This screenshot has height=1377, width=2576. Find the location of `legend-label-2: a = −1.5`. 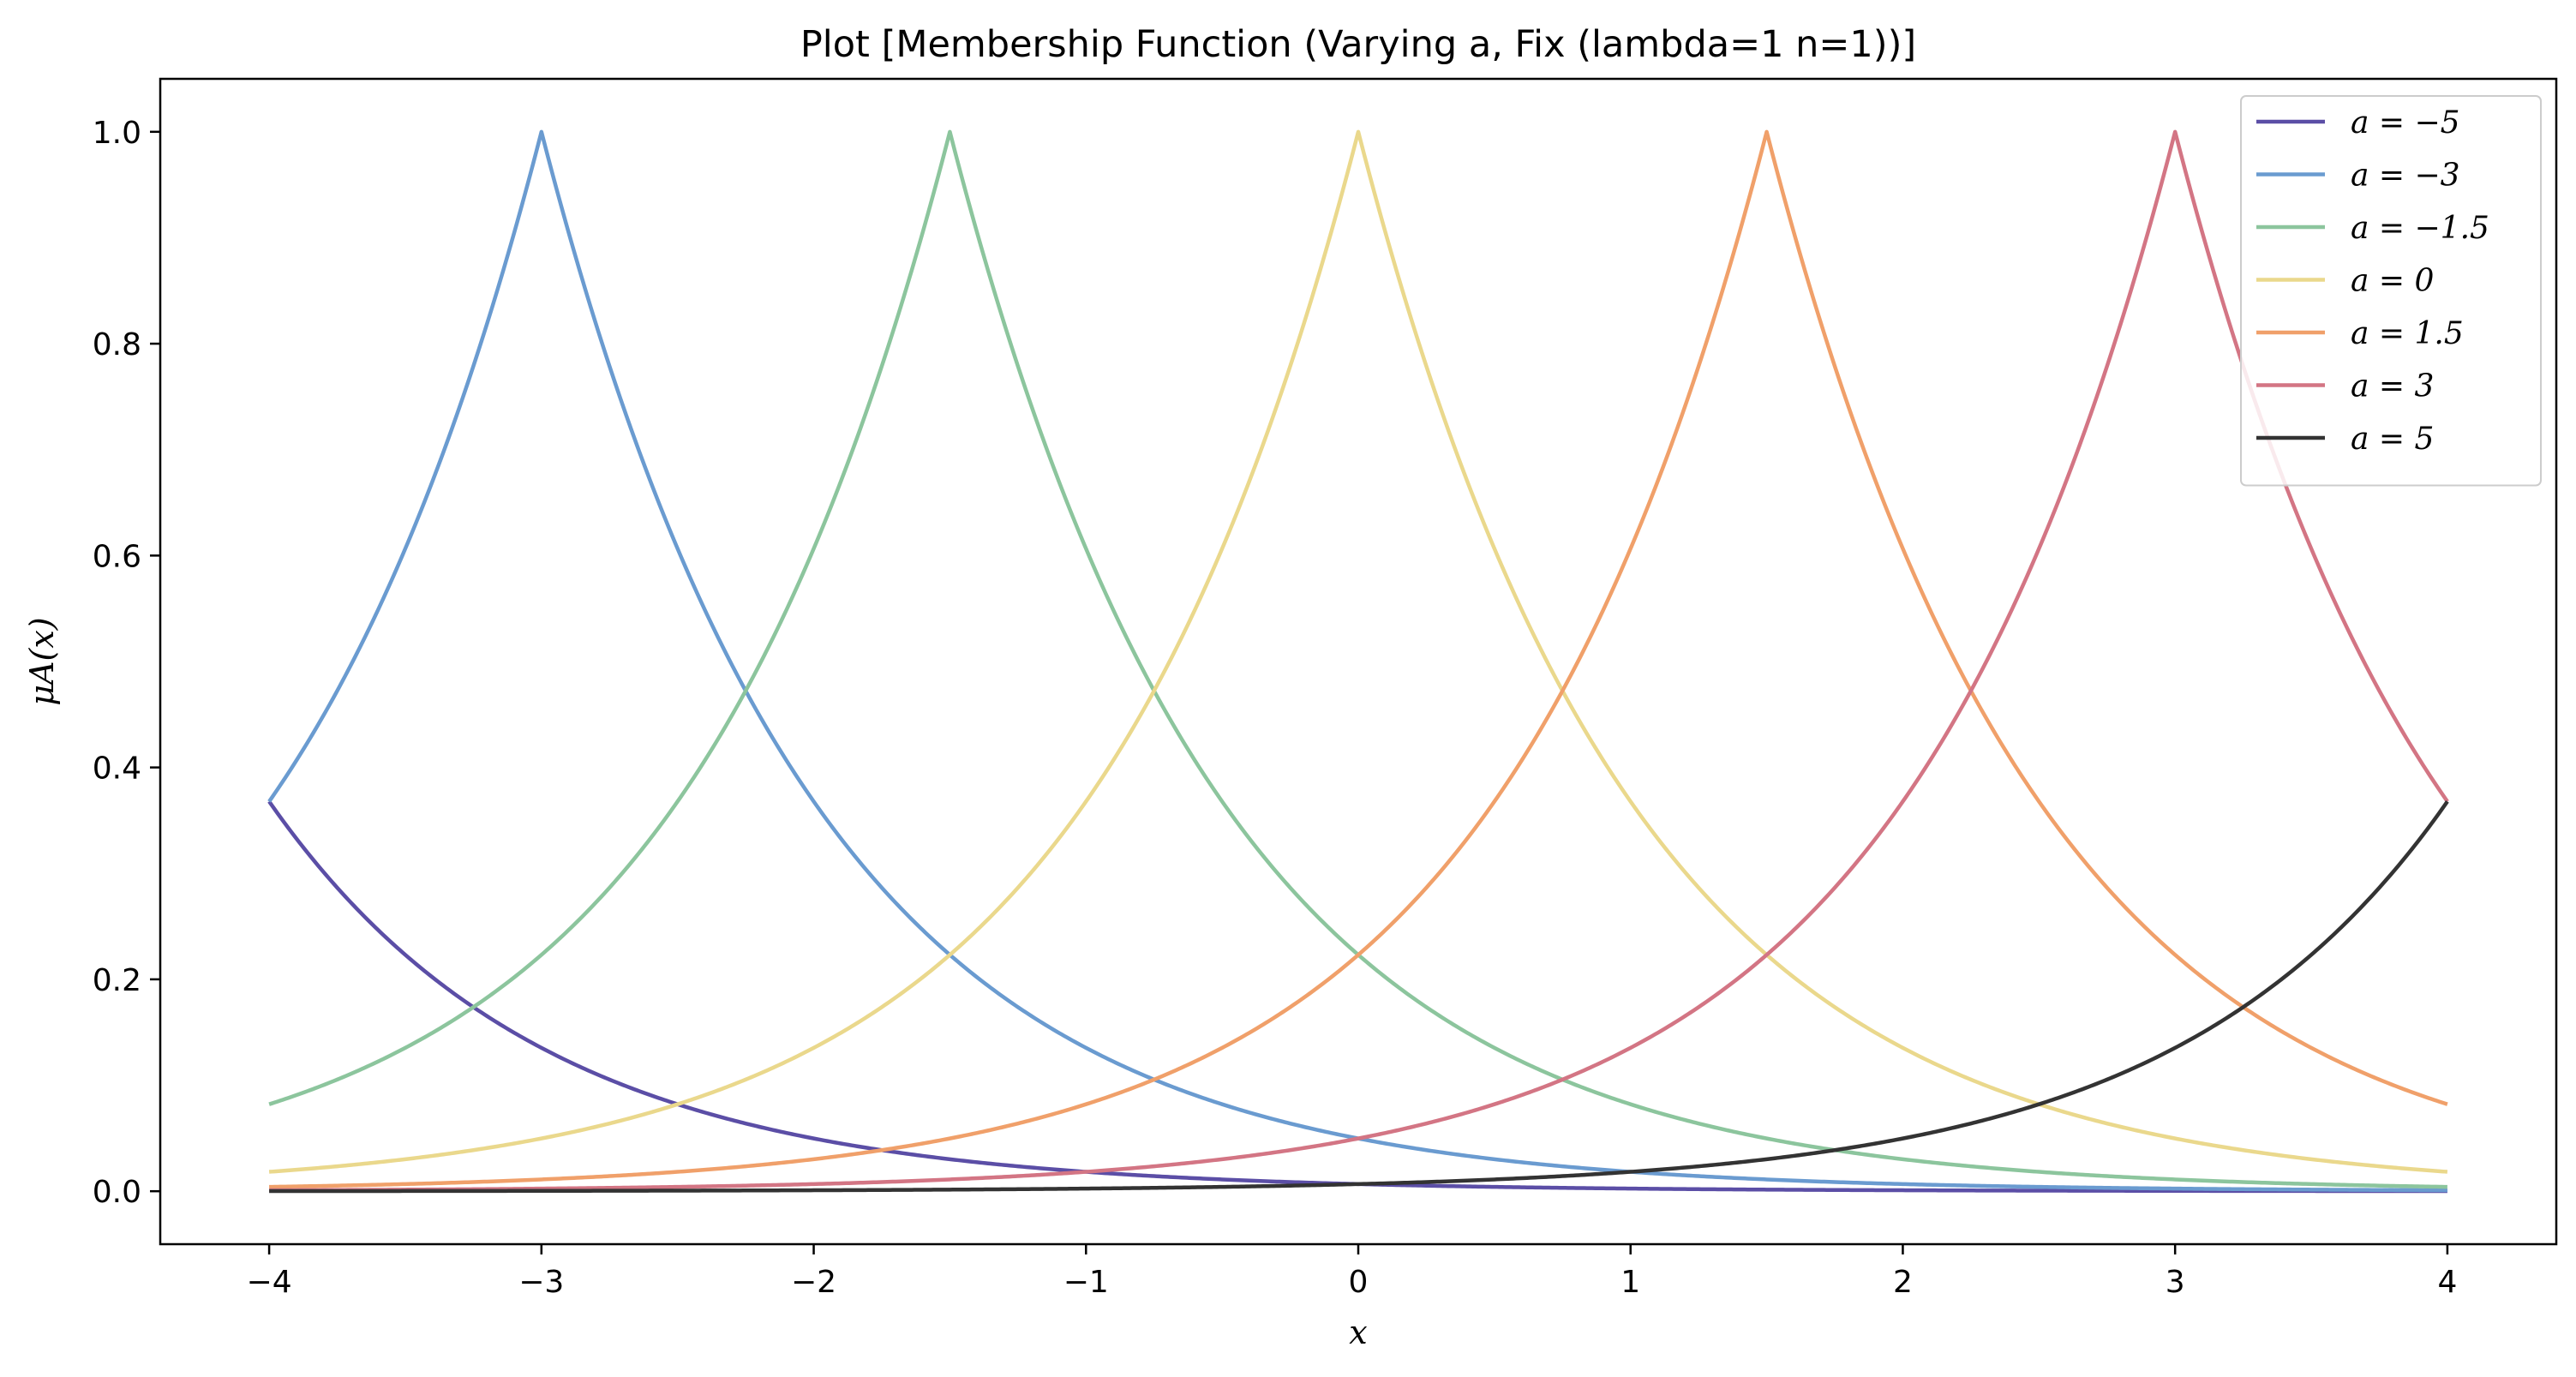

legend-label-2: a = −1.5 is located at coordinates (2420, 228).